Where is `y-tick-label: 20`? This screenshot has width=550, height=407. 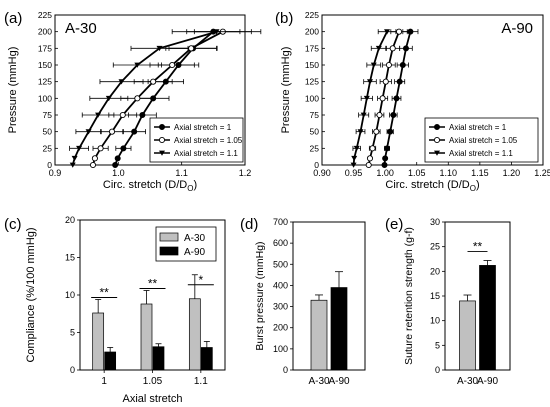 y-tick-label: 20 is located at coordinates (70, 220).